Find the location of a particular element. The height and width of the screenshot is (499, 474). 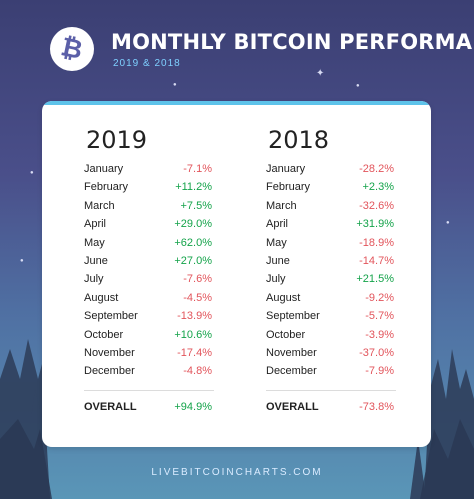

month-change: -7.9% is located at coordinates (379, 371).